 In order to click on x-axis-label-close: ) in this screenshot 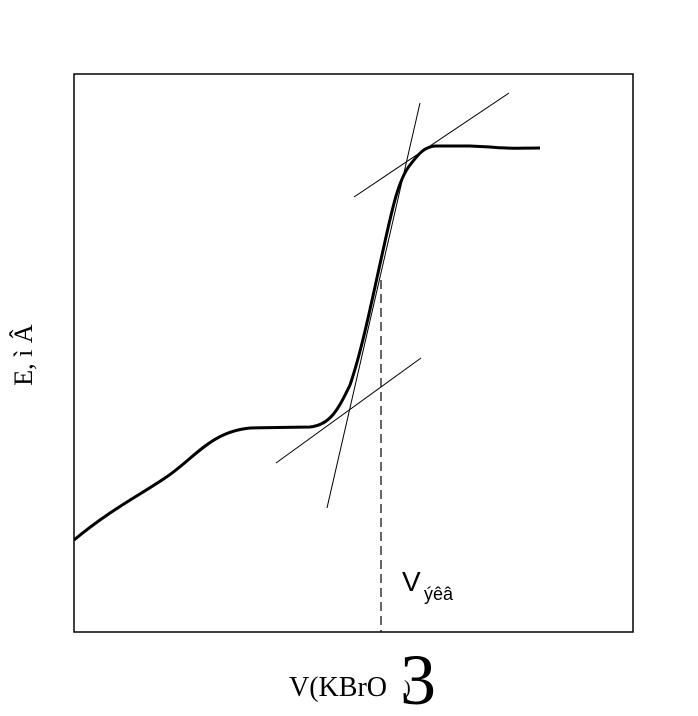, I will do `click(407, 688)`.